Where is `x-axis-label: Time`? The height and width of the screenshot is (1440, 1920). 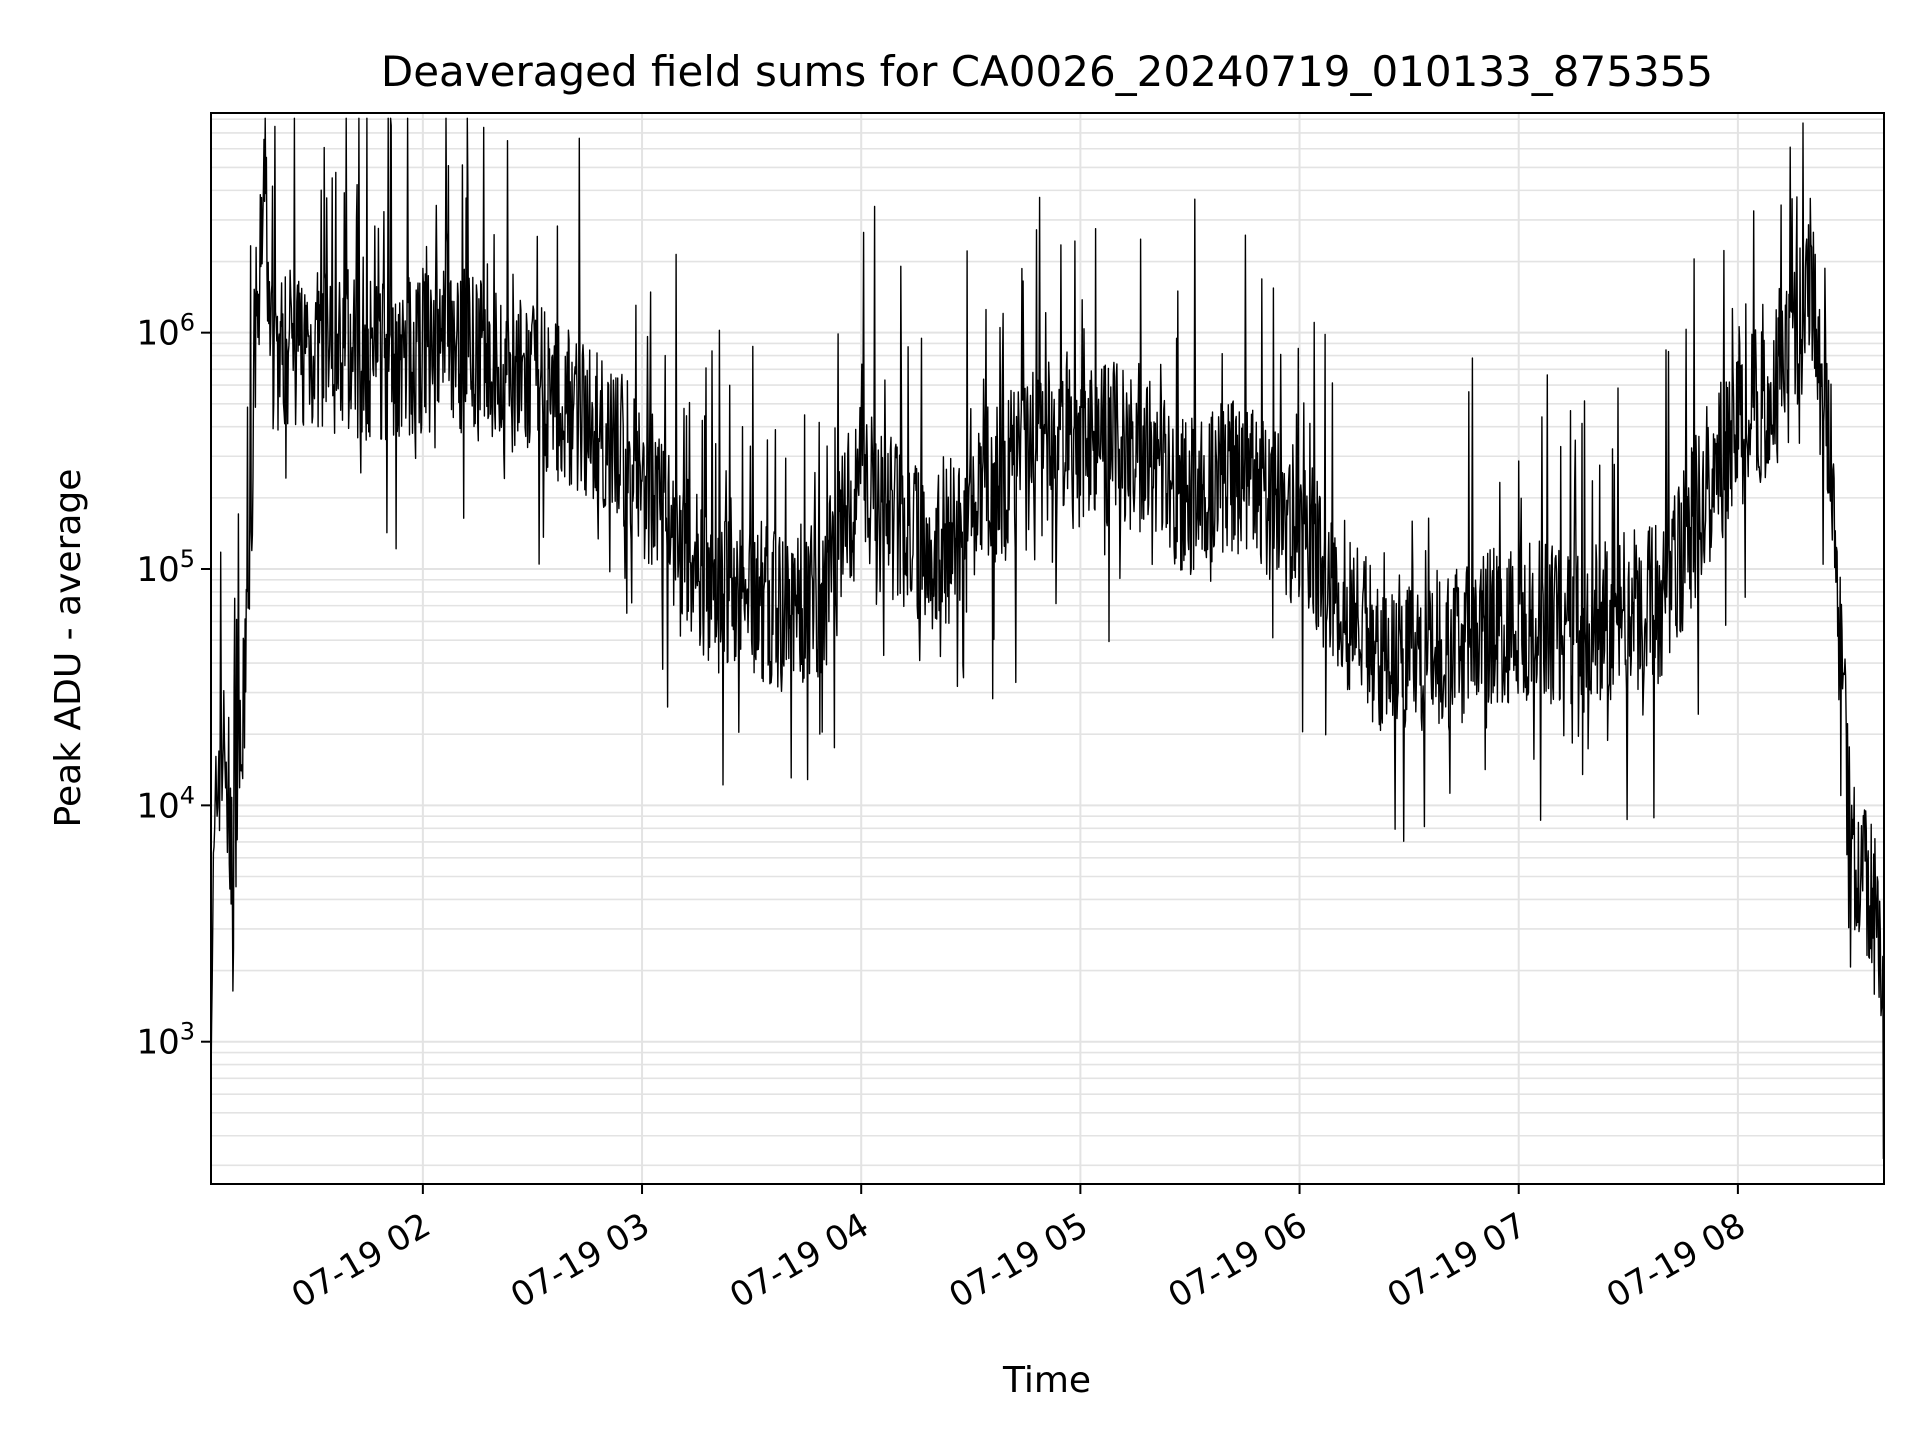 x-axis-label: Time is located at coordinates (1046, 1380).